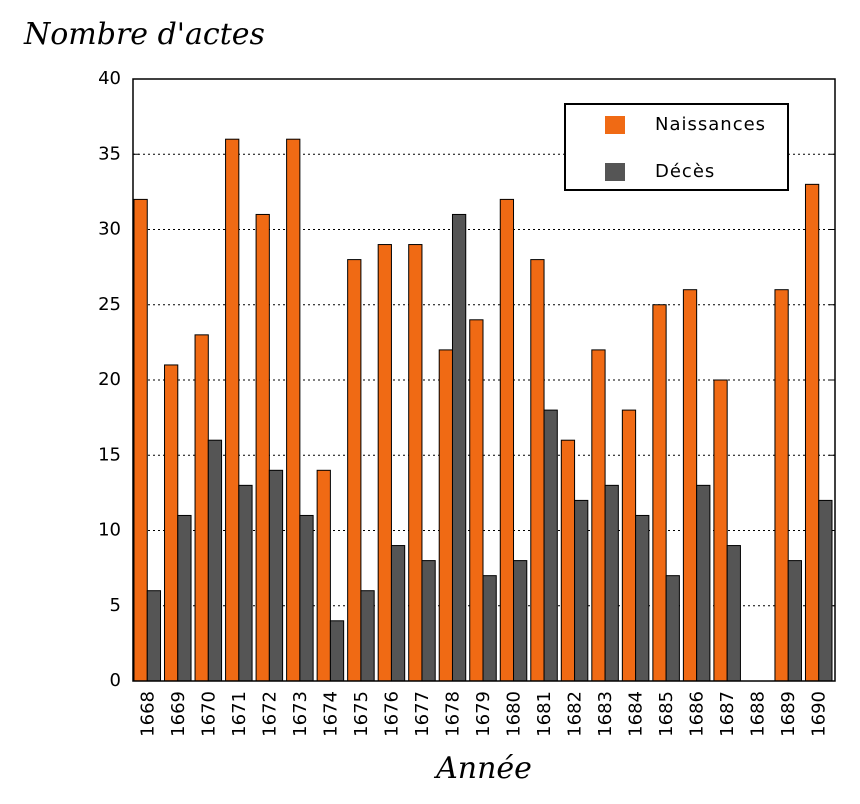 This screenshot has width=860, height=804. I want to click on x-tick-label: 1682, so click(575, 714).